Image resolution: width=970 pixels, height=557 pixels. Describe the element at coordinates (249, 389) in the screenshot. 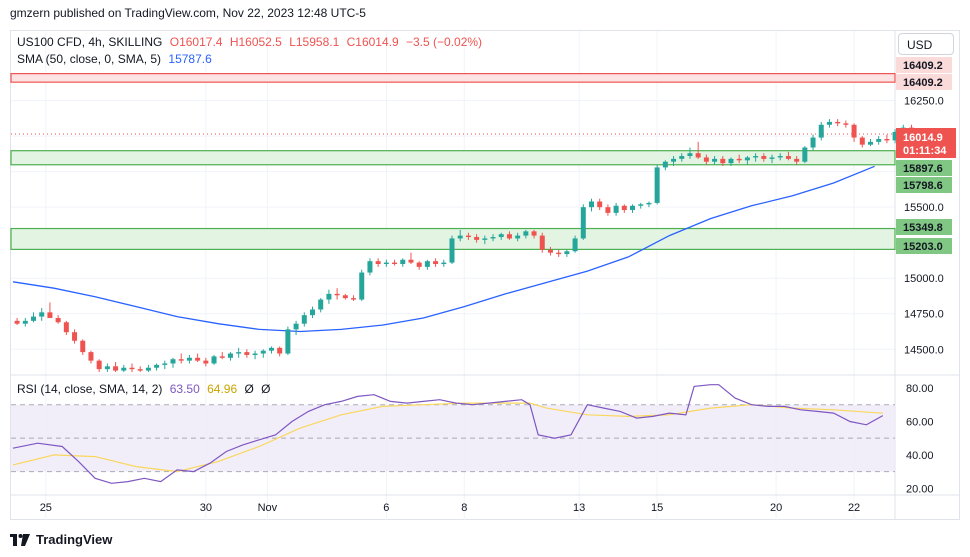

I see `rsi-extra-1: Ø` at that location.